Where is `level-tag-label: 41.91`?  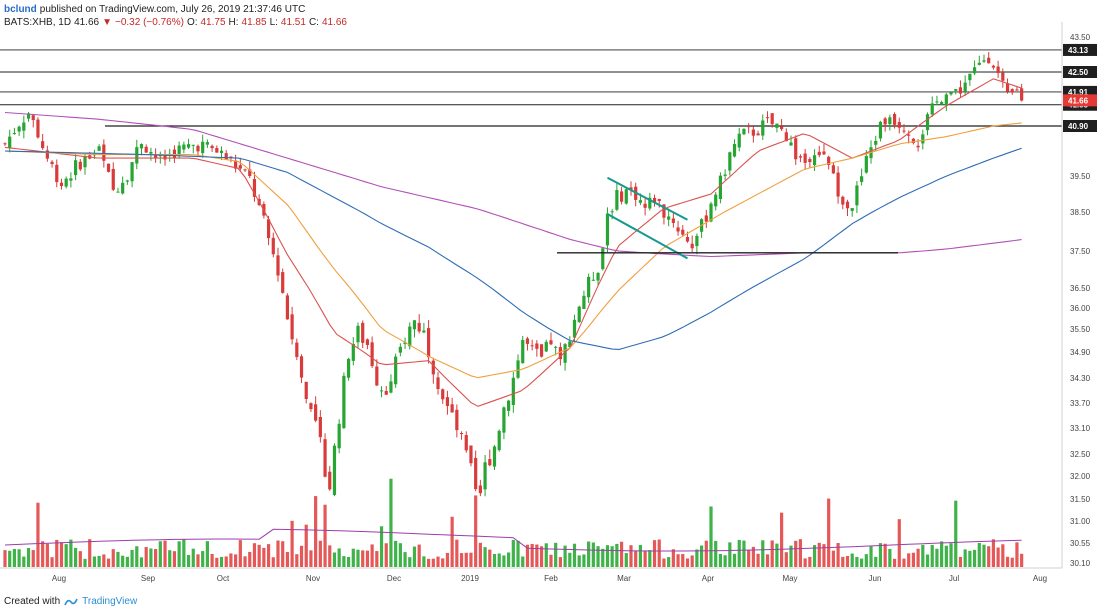 level-tag-label: 41.91 is located at coordinates (1078, 92).